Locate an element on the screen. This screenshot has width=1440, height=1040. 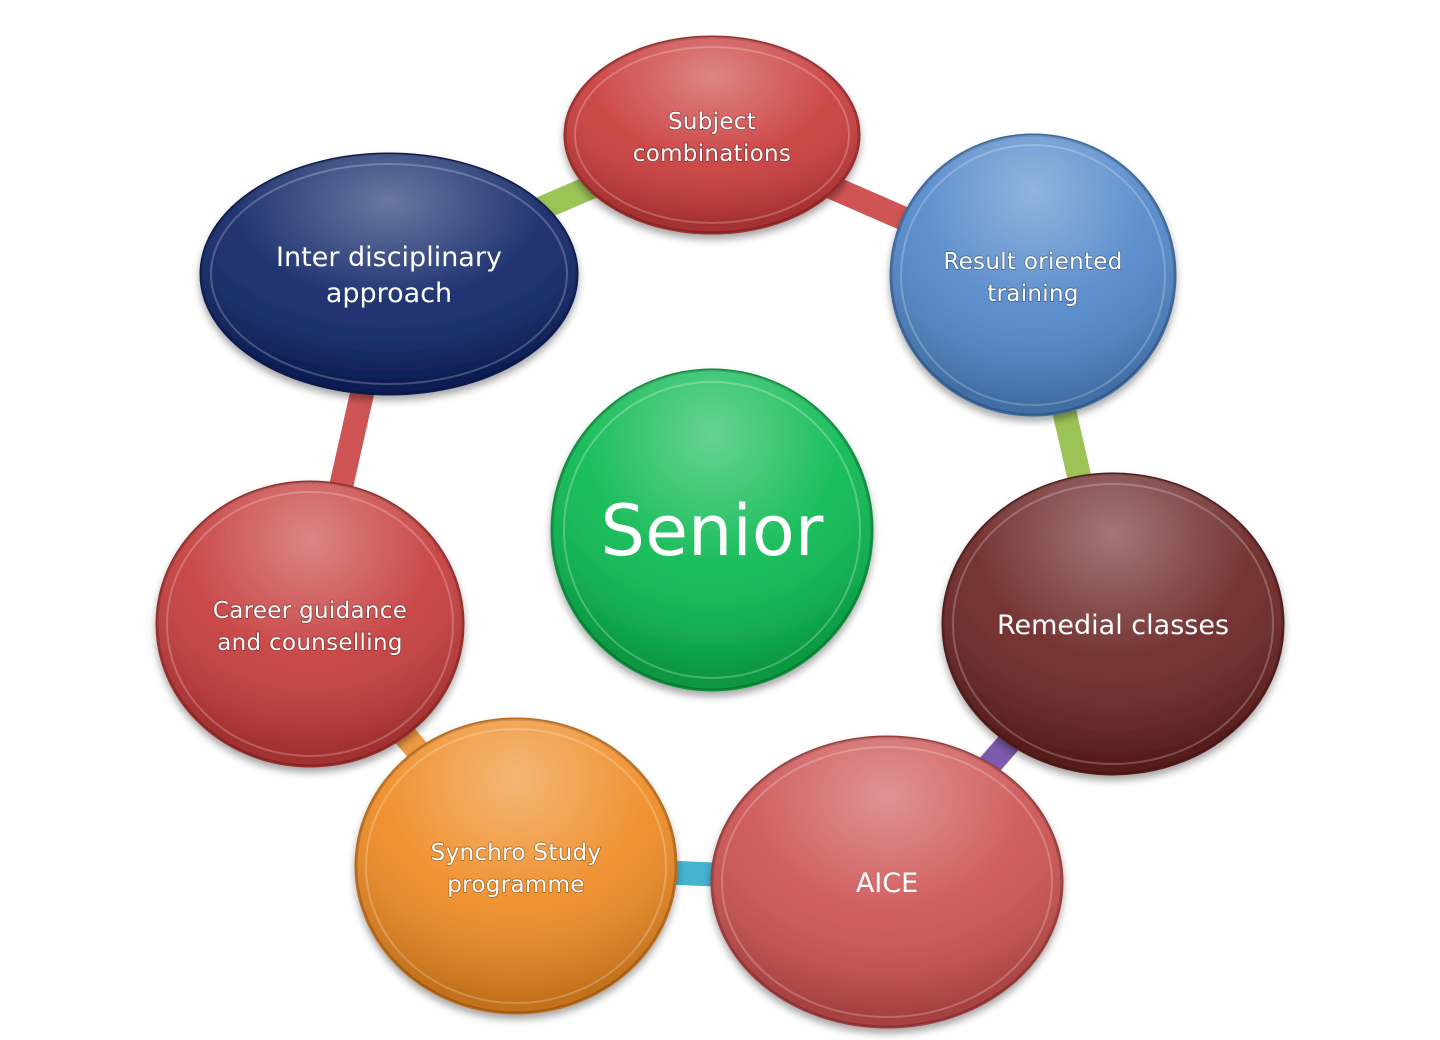
node-inter-disciplinary-approach: Inter disciplinary approach is located at coordinates (389, 274).